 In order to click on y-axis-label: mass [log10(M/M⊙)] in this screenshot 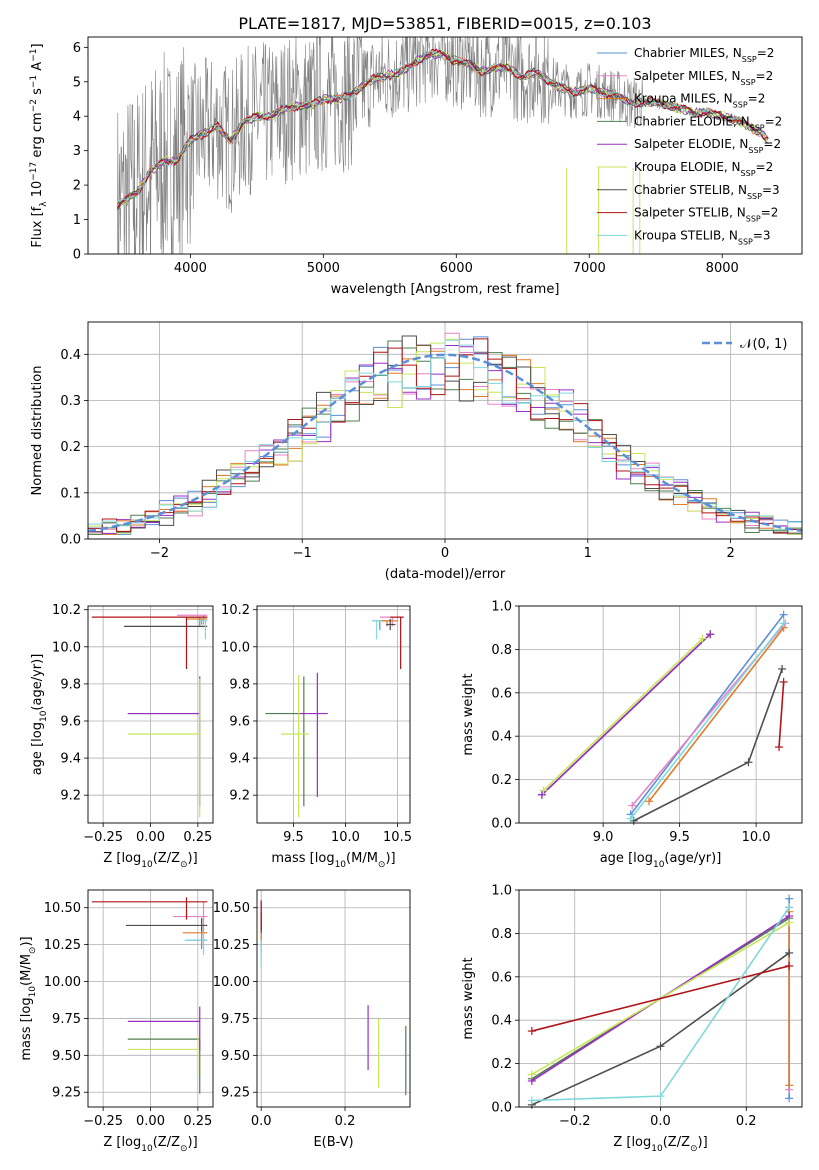, I will do `click(28, 998)`.